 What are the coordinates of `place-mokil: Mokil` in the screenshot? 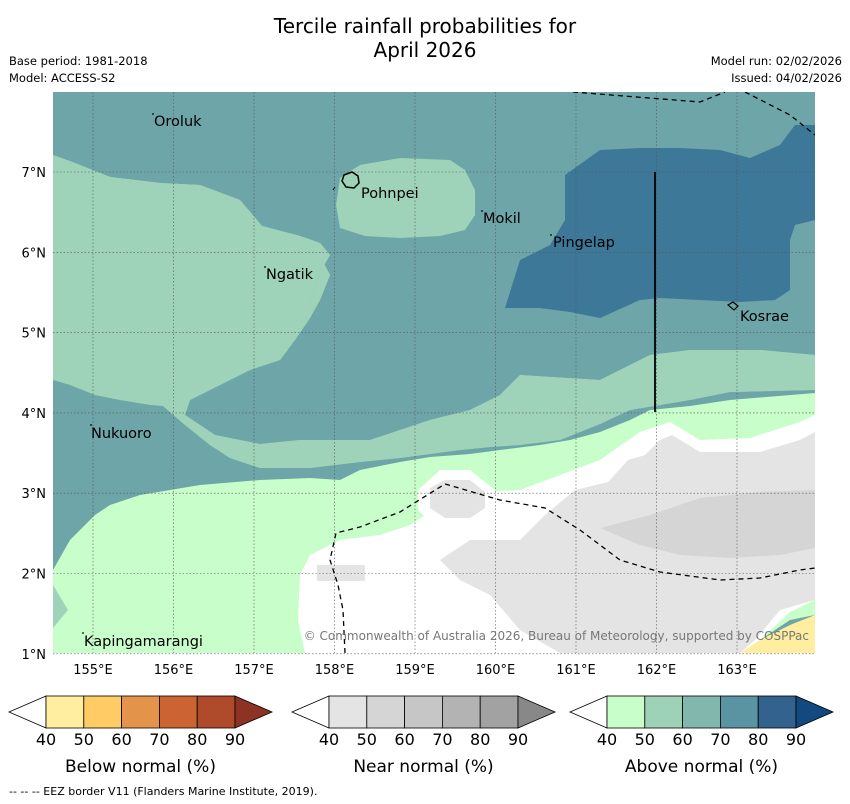 It's located at (502, 219).